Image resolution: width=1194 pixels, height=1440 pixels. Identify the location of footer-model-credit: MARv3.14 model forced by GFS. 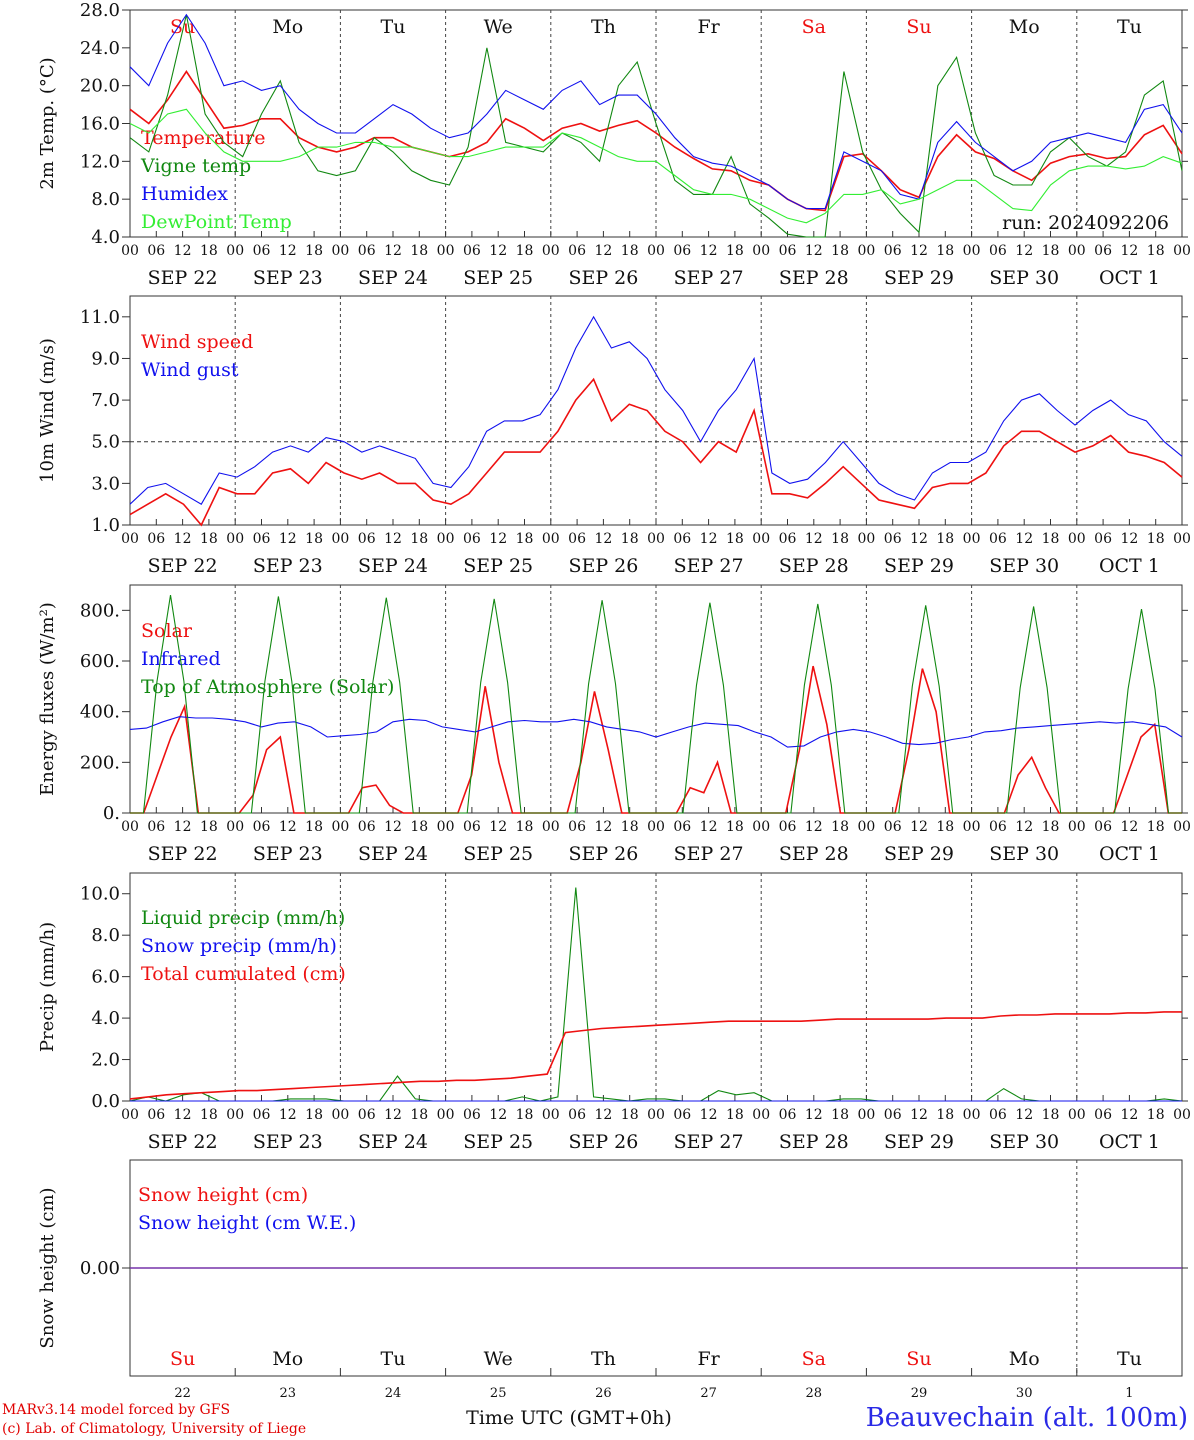
(116, 1410).